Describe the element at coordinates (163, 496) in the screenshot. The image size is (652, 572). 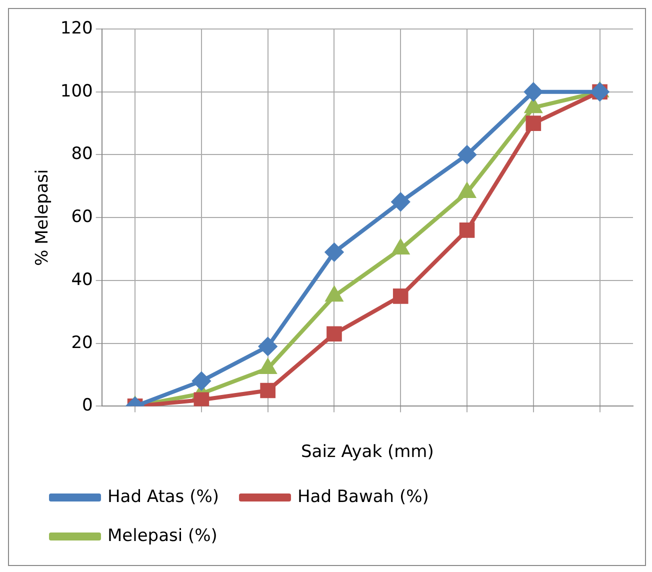
I see `legend-label: Had Atas (%)` at that location.